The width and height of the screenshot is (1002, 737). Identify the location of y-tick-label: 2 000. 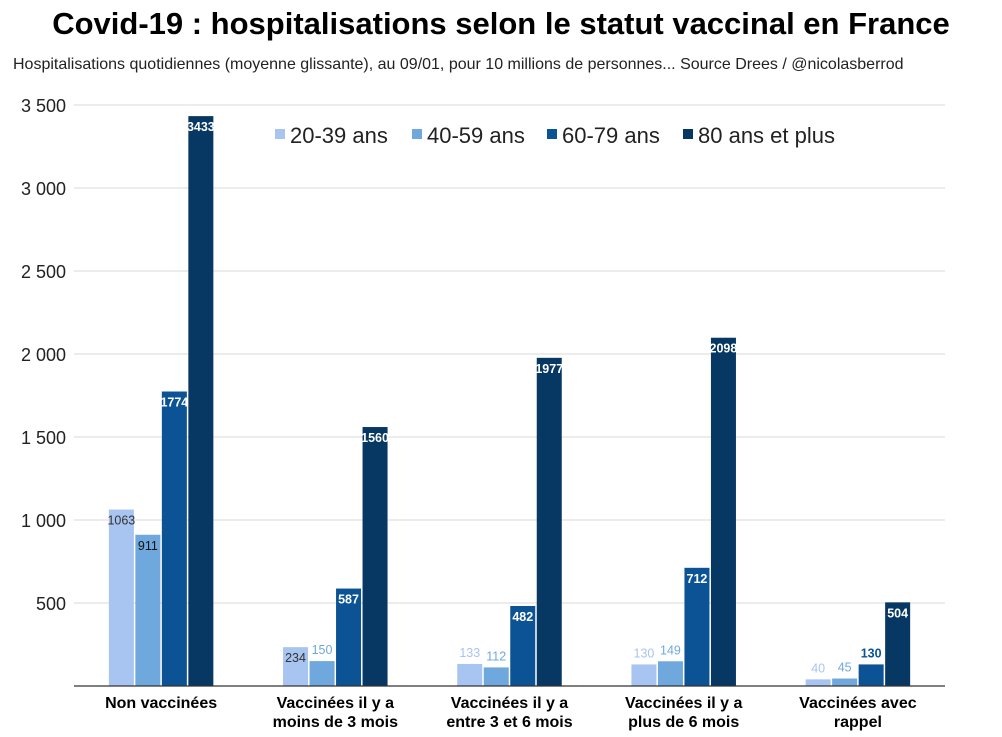
(43, 355).